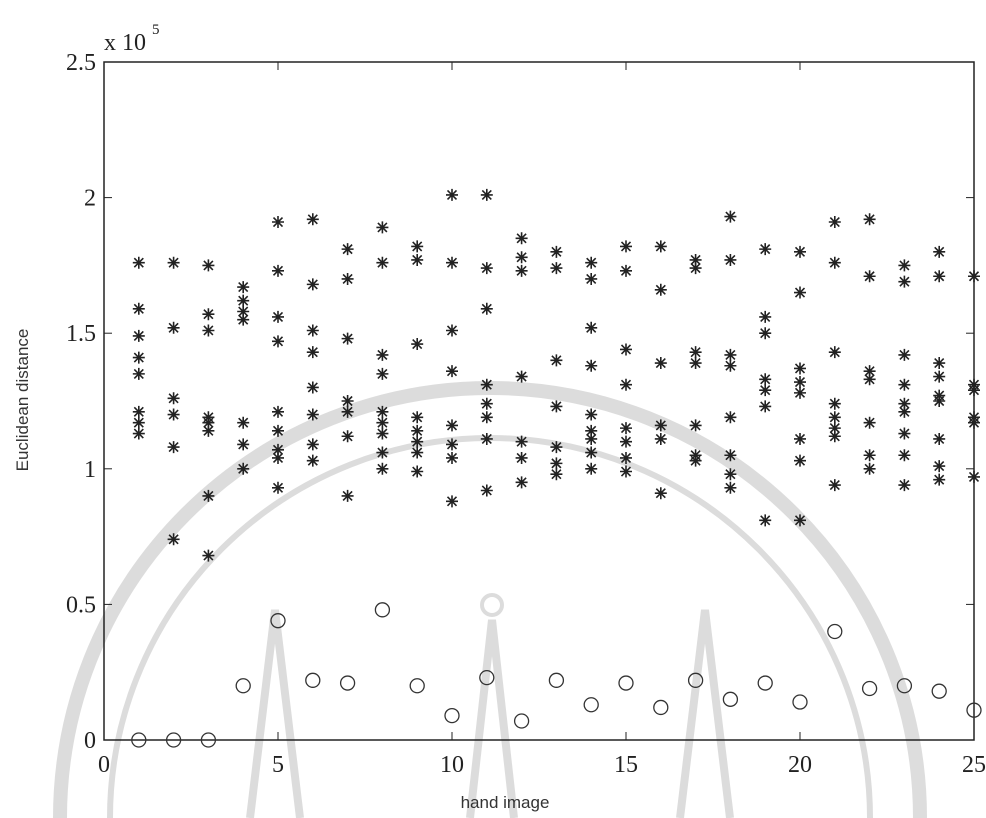 Image resolution: width=986 pixels, height=818 pixels. Describe the element at coordinates (90, 741) in the screenshot. I see `y-tick-label: 0` at that location.